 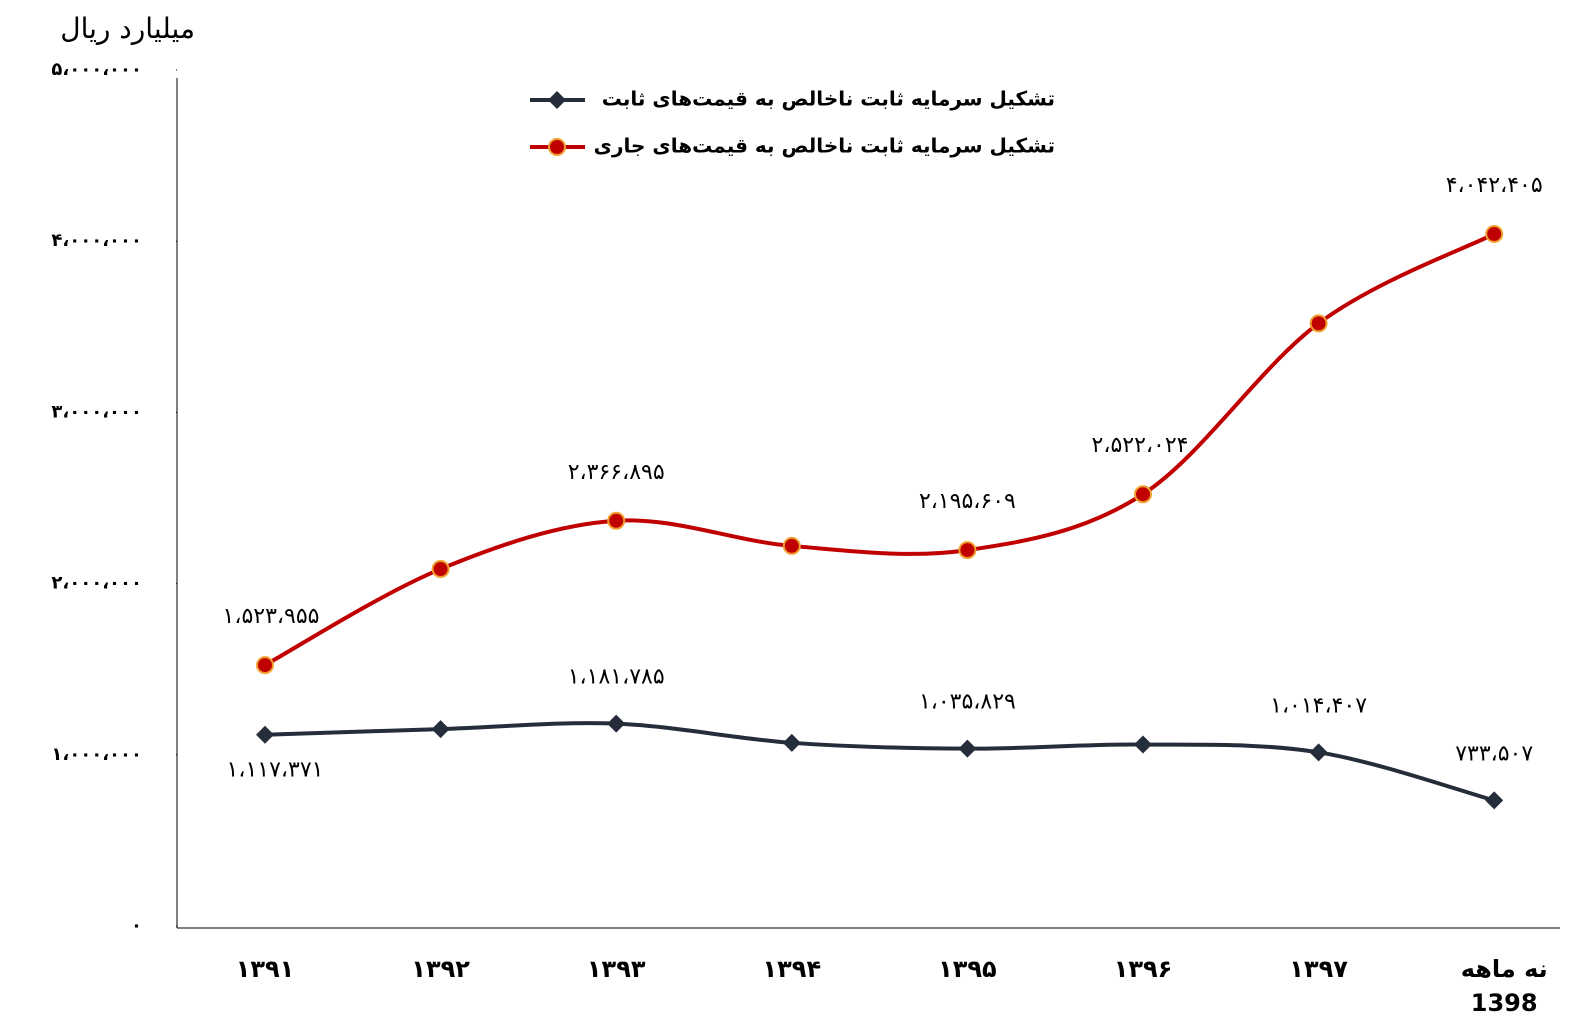 What do you see at coordinates (967, 702) in the screenshot?
I see `data-label: ۱،۰۳۵،۸۲۹` at bounding box center [967, 702].